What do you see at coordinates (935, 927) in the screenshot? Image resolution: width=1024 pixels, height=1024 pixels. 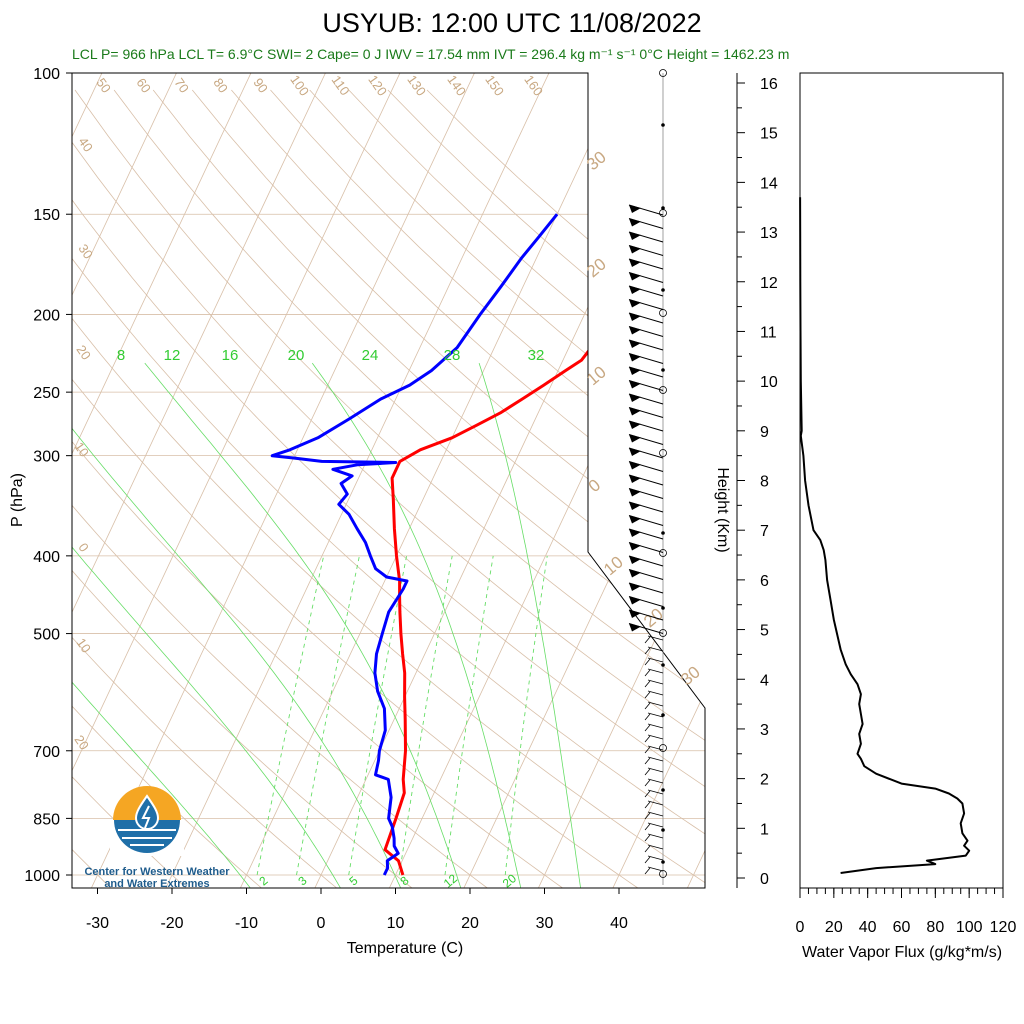 I see `flux-tick-label: 80` at bounding box center [935, 927].